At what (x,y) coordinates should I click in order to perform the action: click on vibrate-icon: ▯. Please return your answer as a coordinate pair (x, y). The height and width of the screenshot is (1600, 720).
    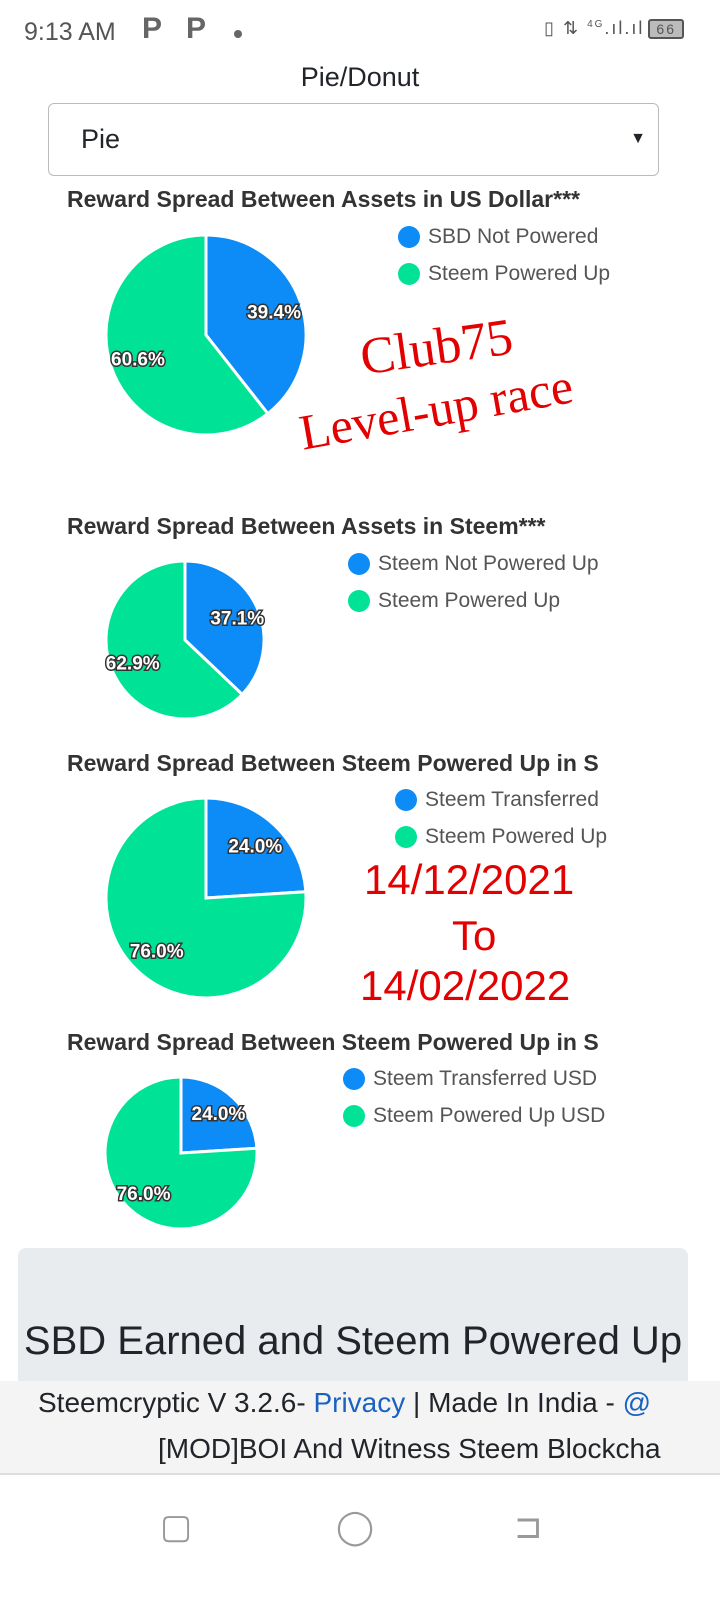
    Looking at the image, I should click on (550, 28).